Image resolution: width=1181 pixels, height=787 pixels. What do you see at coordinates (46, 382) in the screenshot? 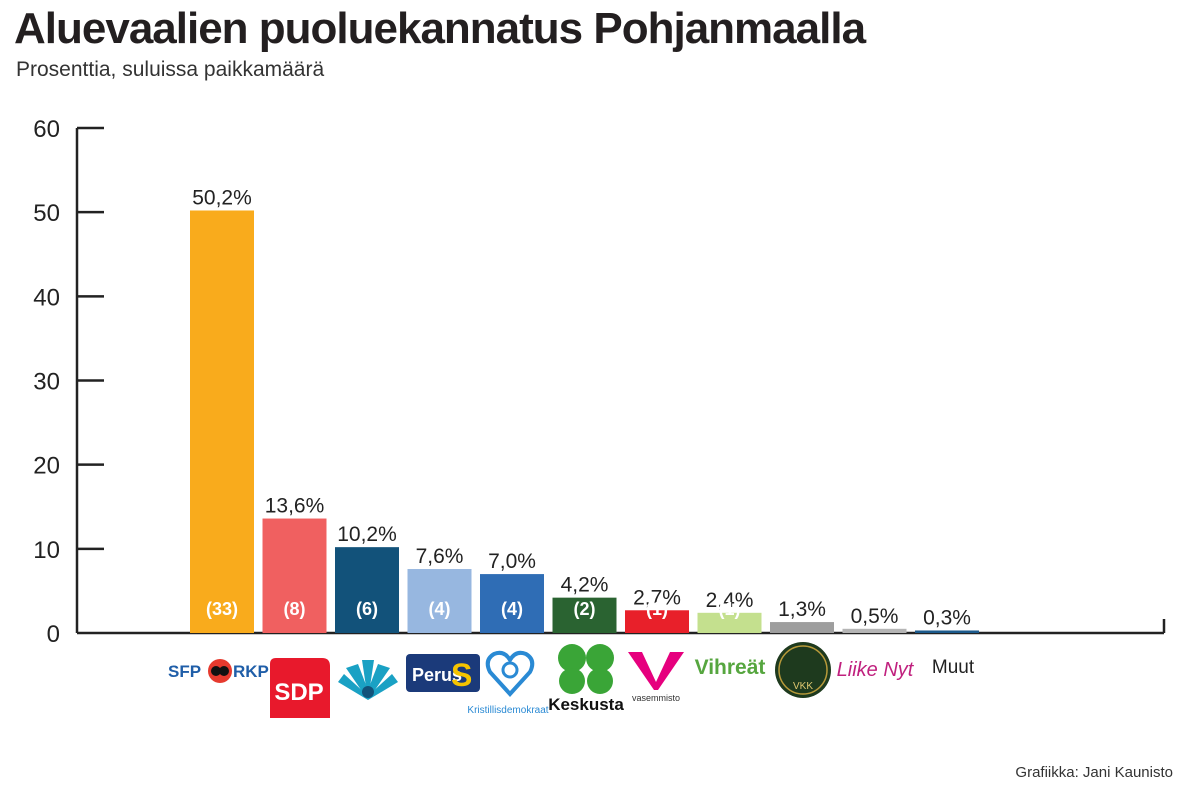
I see `y-tick-label: 30` at bounding box center [46, 382].